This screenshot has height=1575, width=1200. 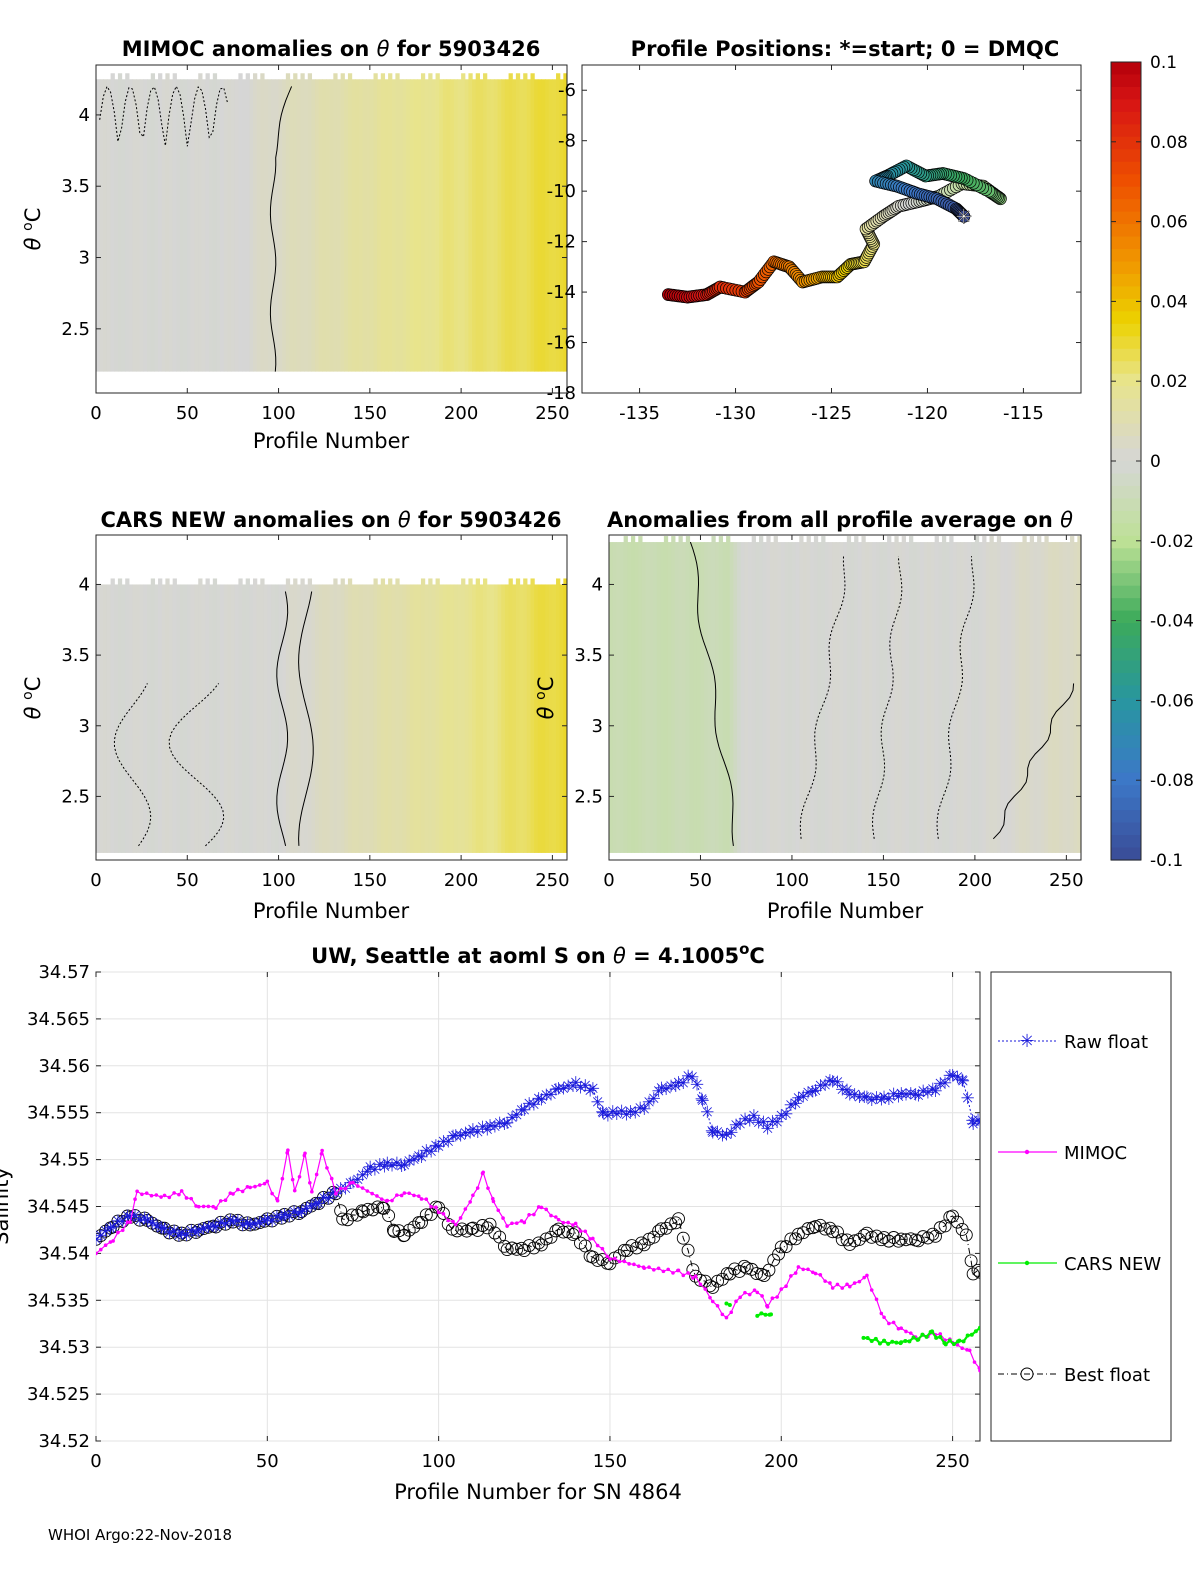 What do you see at coordinates (552, 880) in the screenshot?
I see `x-tick-label: 250` at bounding box center [552, 880].